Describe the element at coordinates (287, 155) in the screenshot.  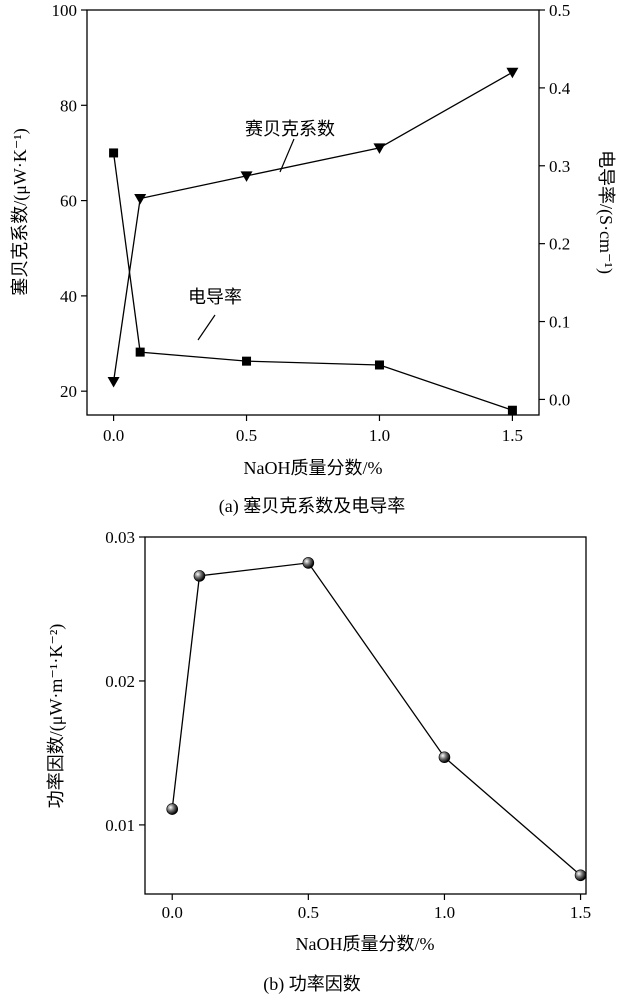
I see `seebeck-annotation-leader` at that location.